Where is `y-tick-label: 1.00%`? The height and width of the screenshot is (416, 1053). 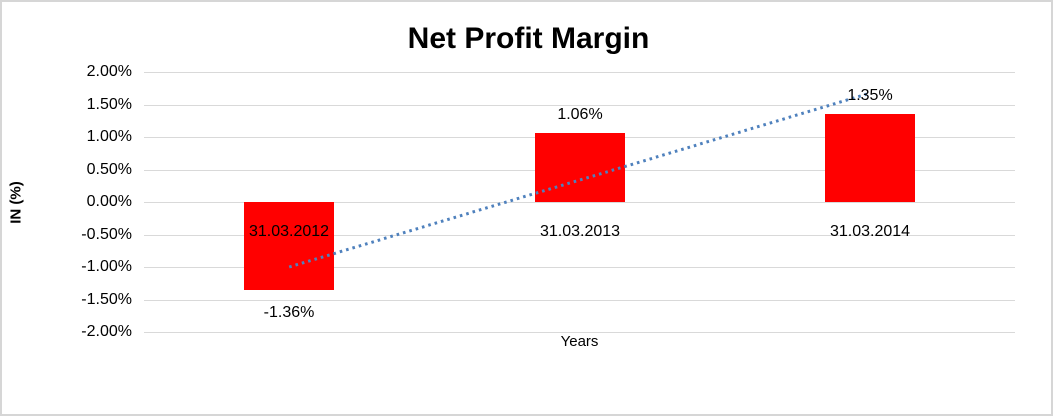 y-tick-label: 1.00% is located at coordinates (109, 136).